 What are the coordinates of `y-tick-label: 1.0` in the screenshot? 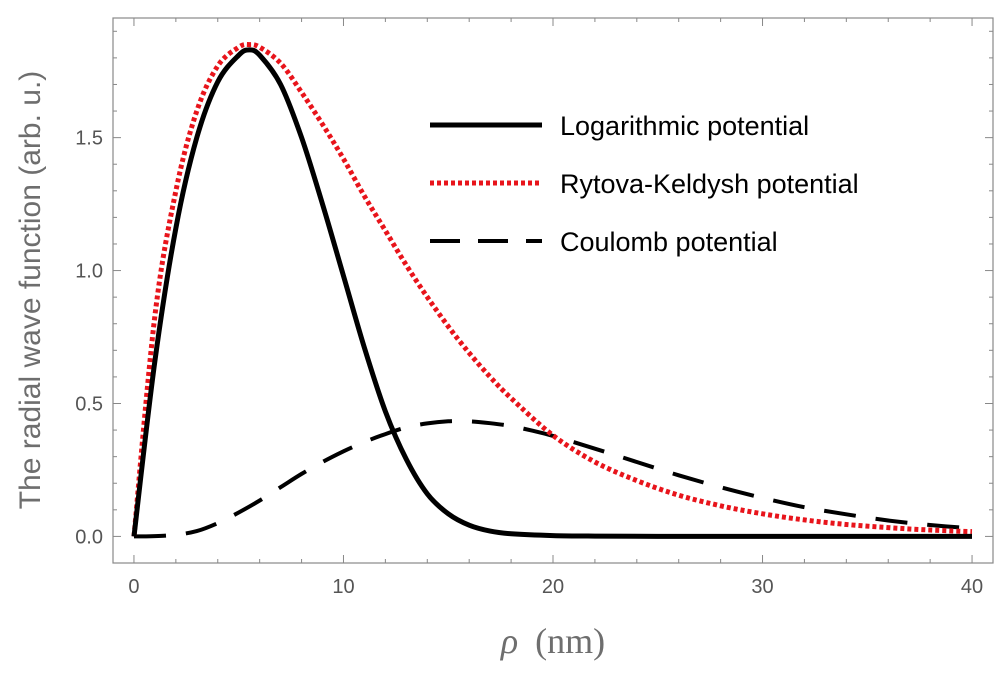 It's located at (89, 272).